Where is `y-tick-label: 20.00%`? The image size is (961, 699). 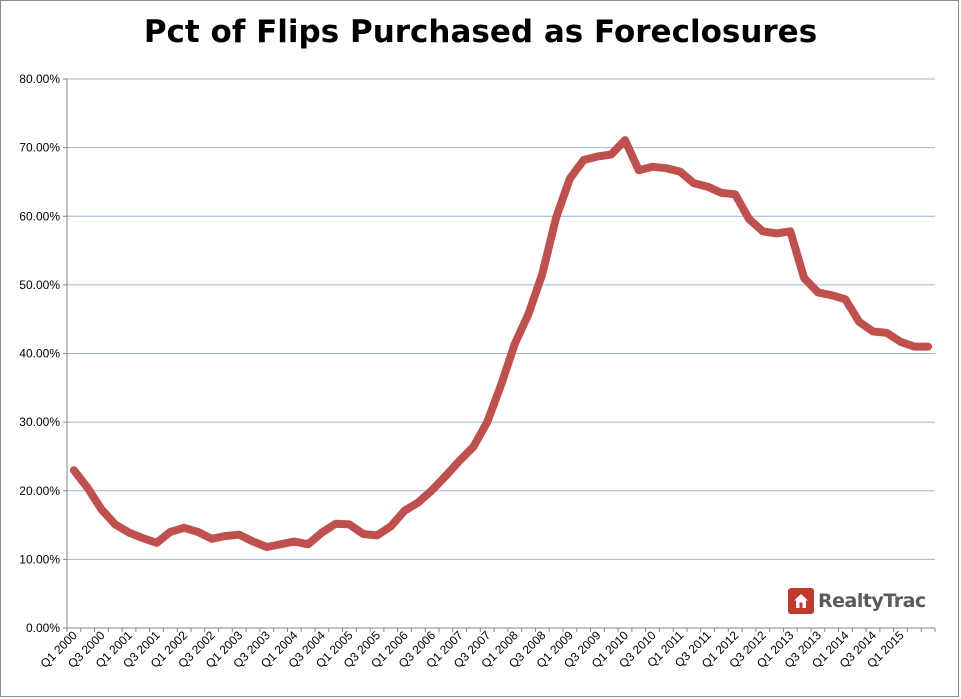
y-tick-label: 20.00% is located at coordinates (39, 491).